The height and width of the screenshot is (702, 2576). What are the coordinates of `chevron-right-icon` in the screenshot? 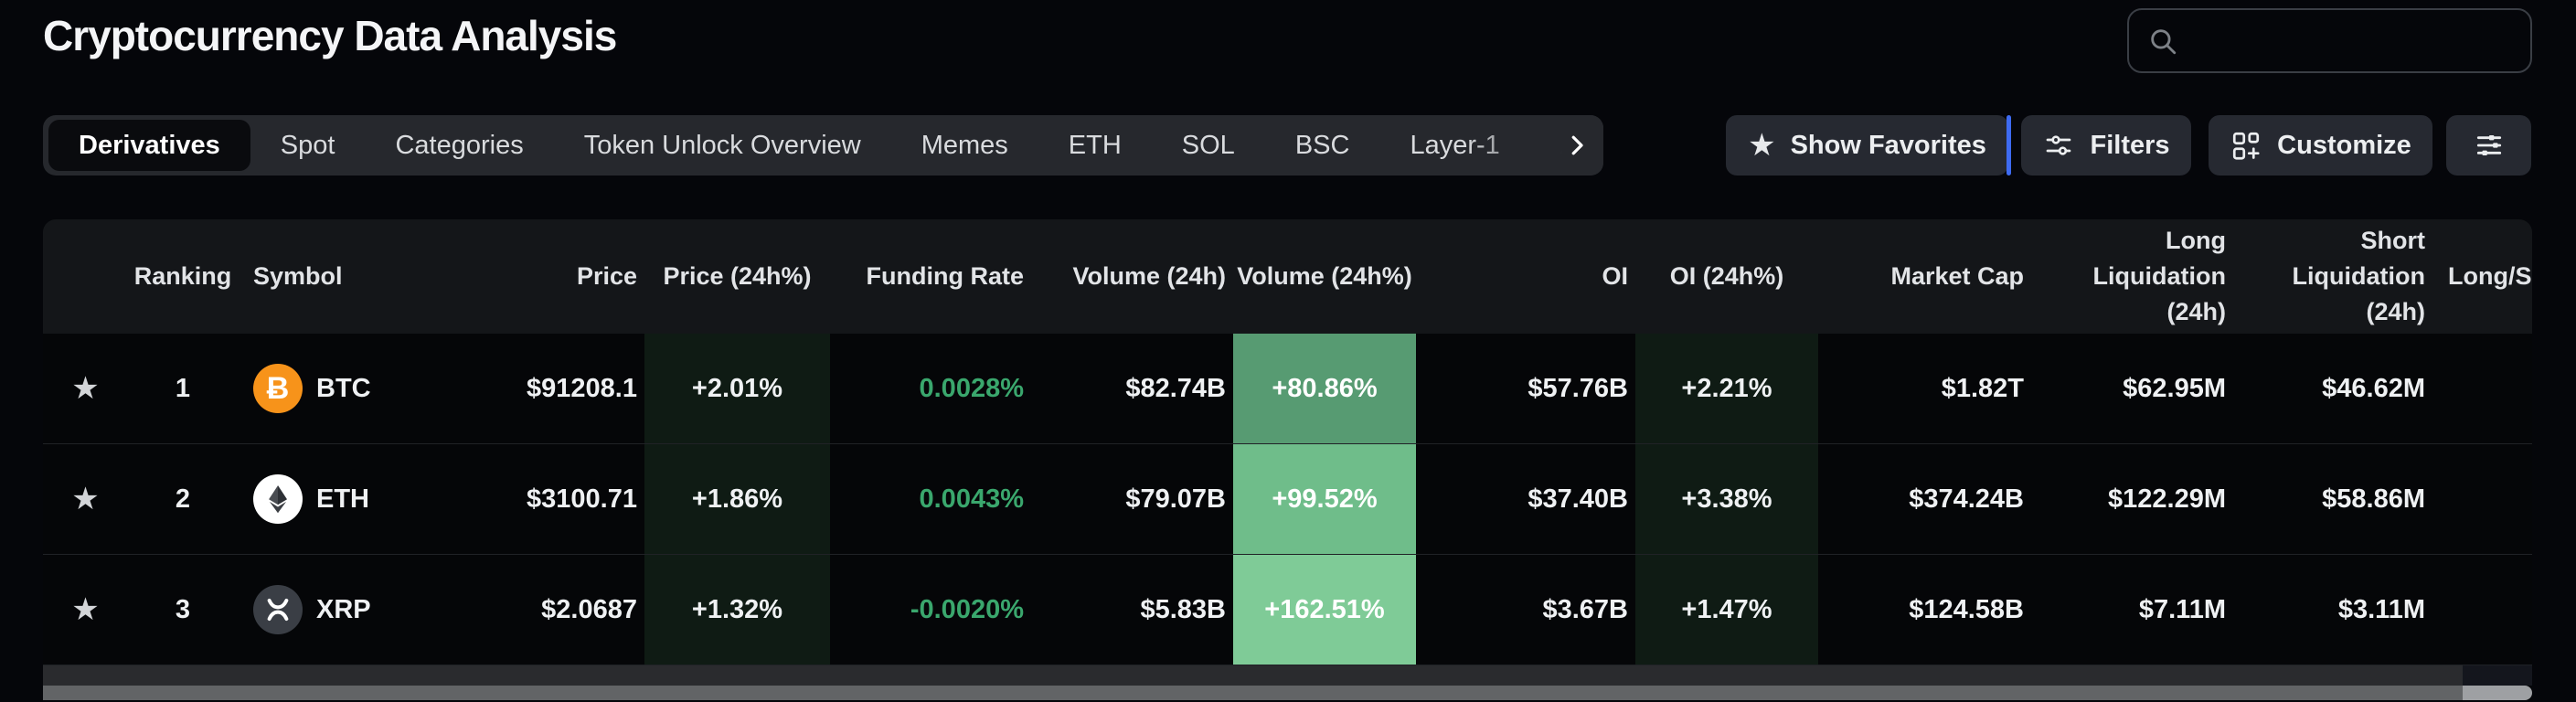 It's located at (1577, 145).